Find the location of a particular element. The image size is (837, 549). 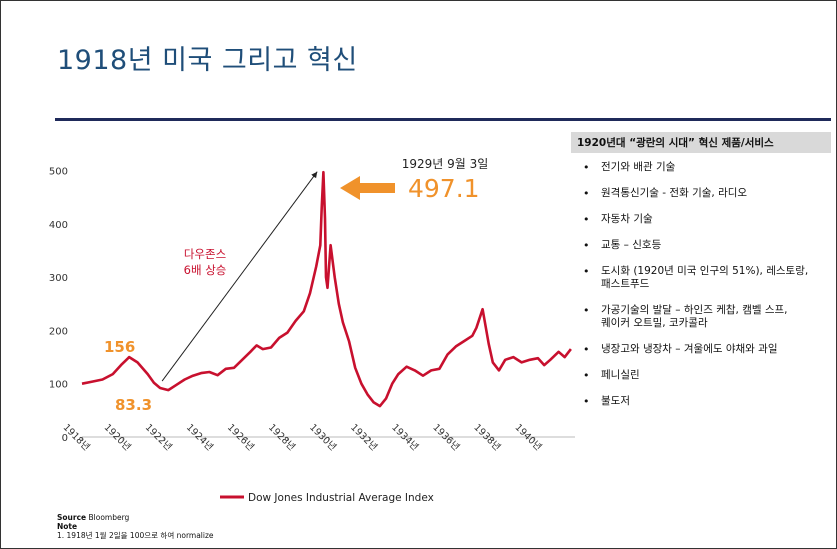

x-tick-label: 1928년 is located at coordinates (281, 437).